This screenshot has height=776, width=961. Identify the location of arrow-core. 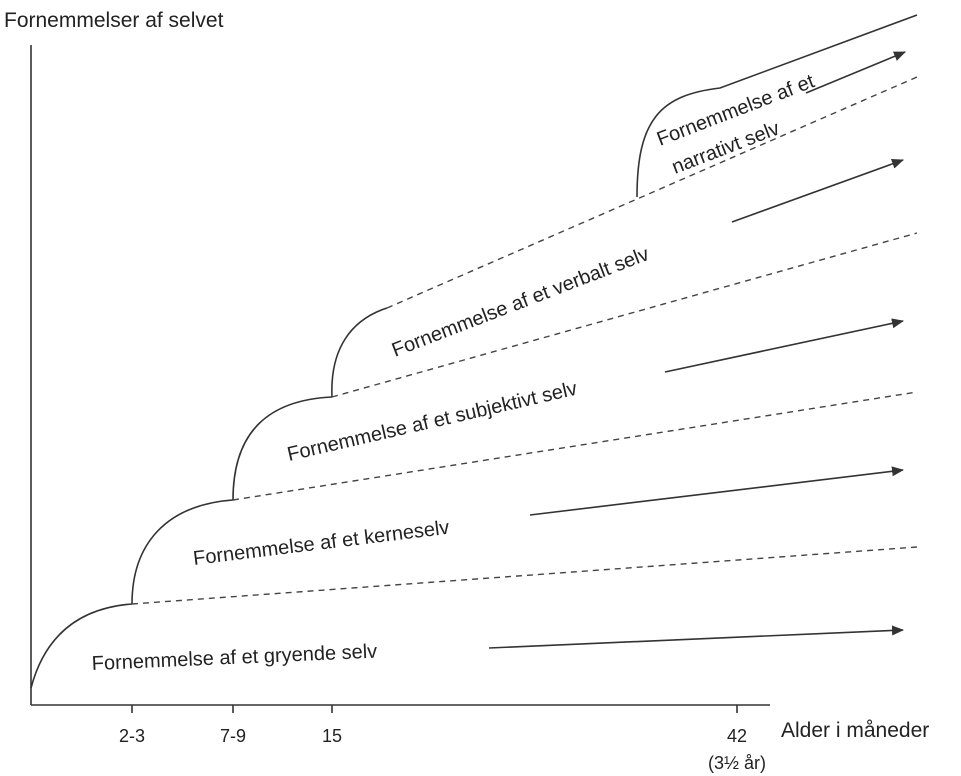
(716, 491).